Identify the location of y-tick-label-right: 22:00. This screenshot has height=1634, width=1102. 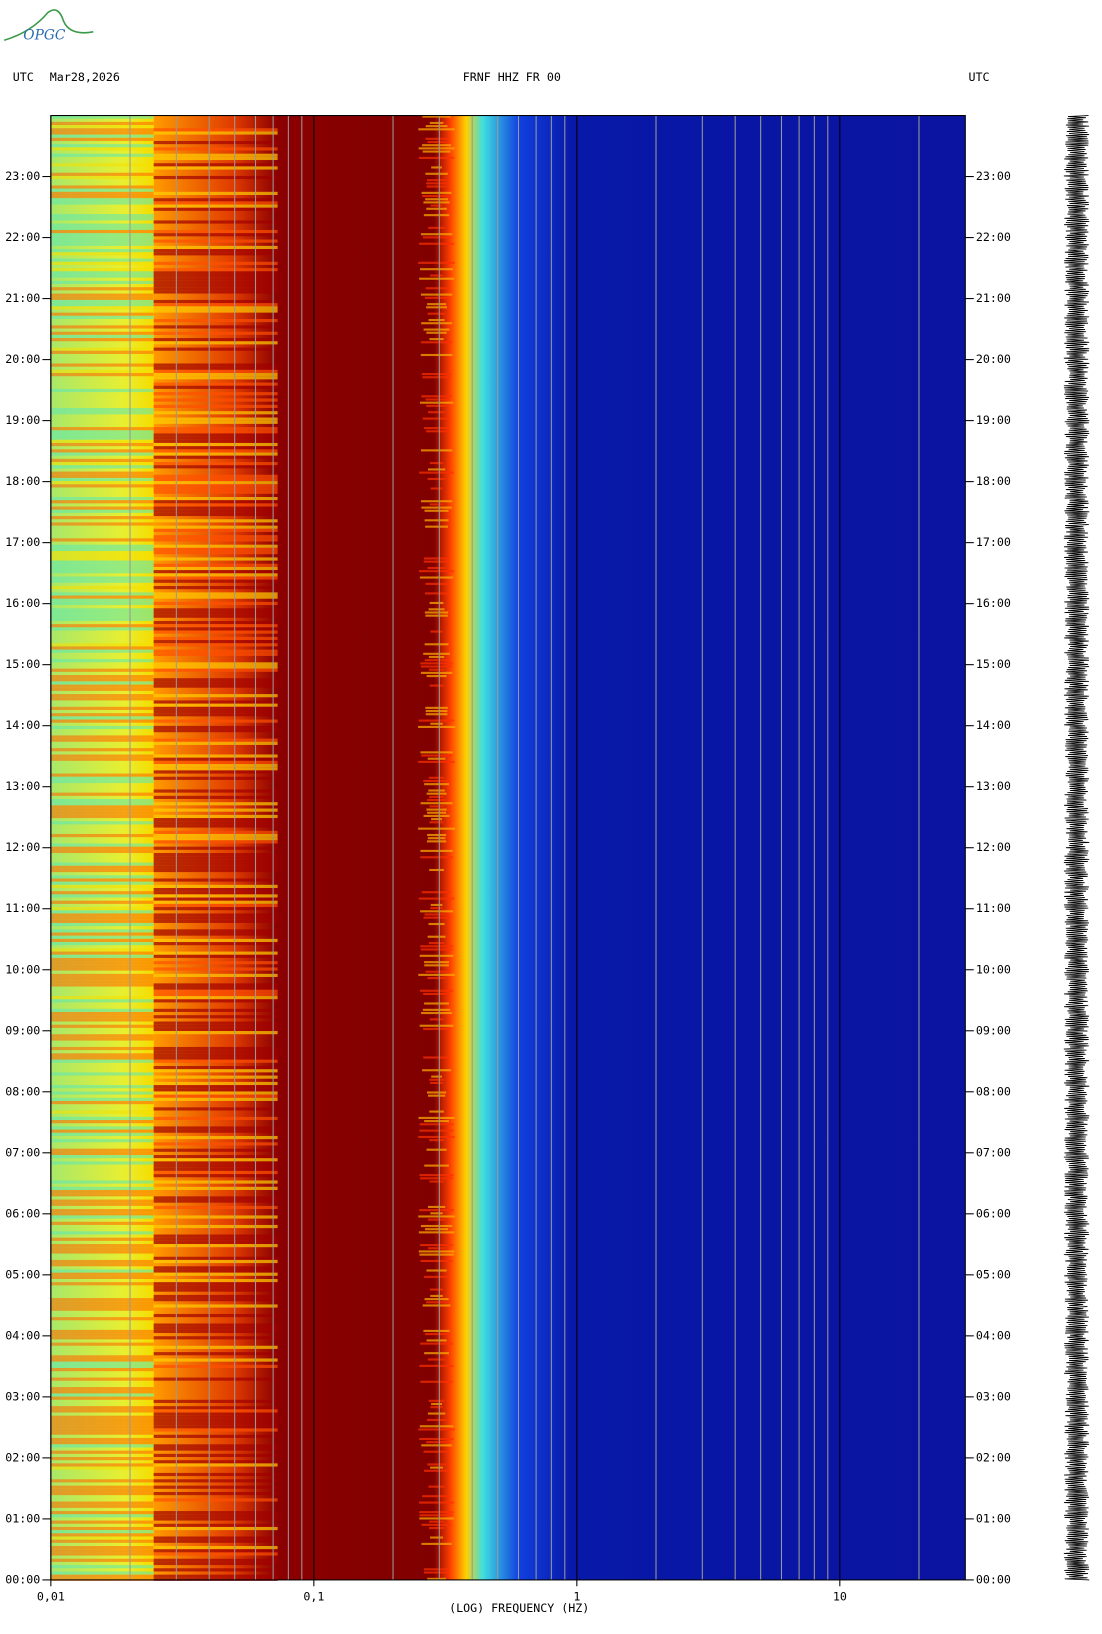
(993, 237).